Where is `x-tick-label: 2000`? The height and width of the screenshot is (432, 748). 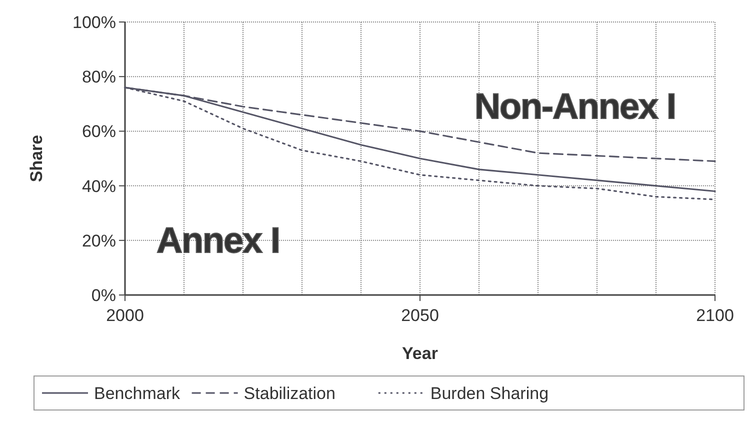 x-tick-label: 2000 is located at coordinates (125, 315).